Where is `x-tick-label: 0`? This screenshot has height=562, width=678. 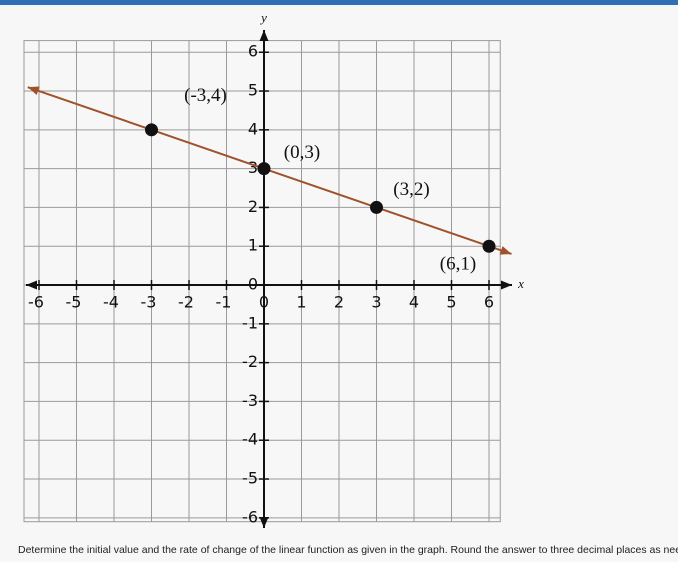
x-tick-label: 0 is located at coordinates (264, 302).